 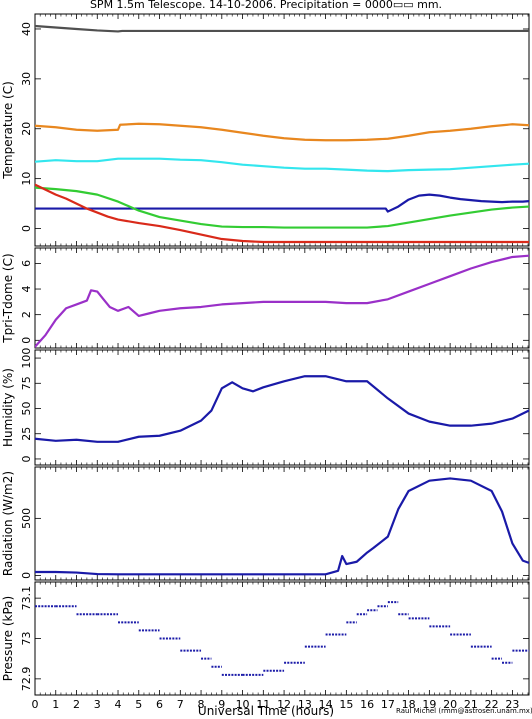 I want to click on x-tick-label: 6, so click(x=159, y=704).